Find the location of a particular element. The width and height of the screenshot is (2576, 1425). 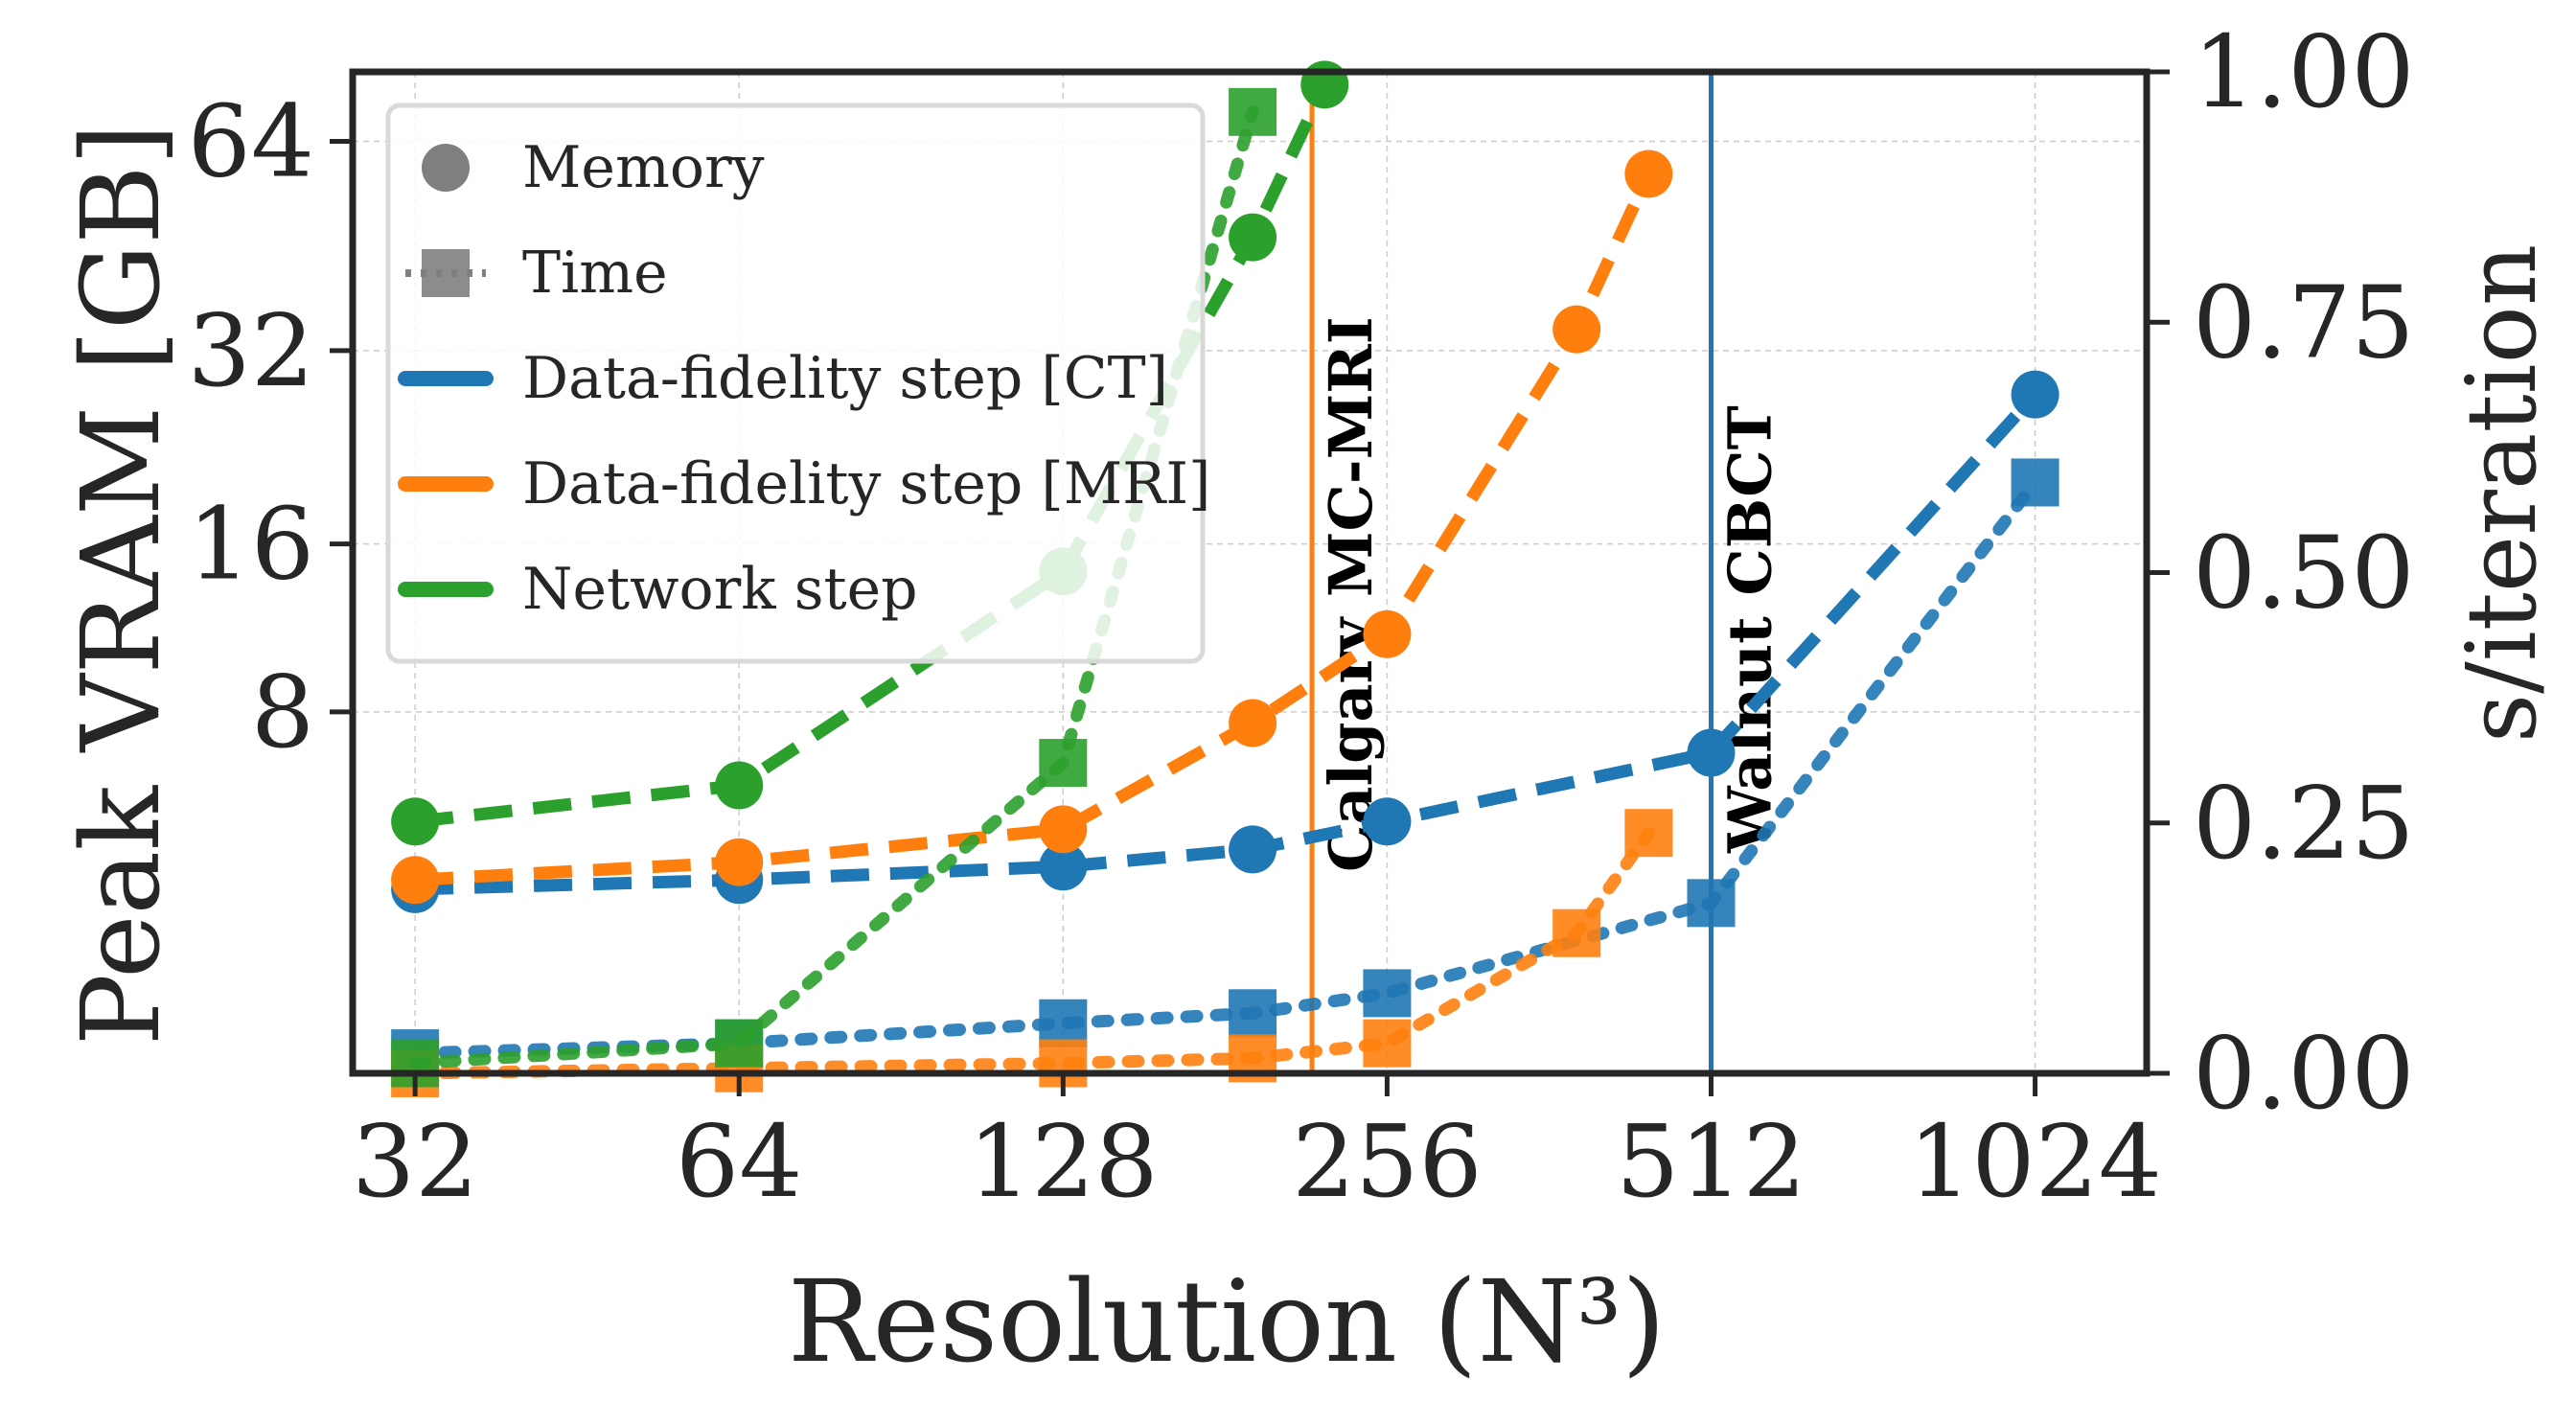

y-right-tick-label: 0.50 is located at coordinates (2304, 573).